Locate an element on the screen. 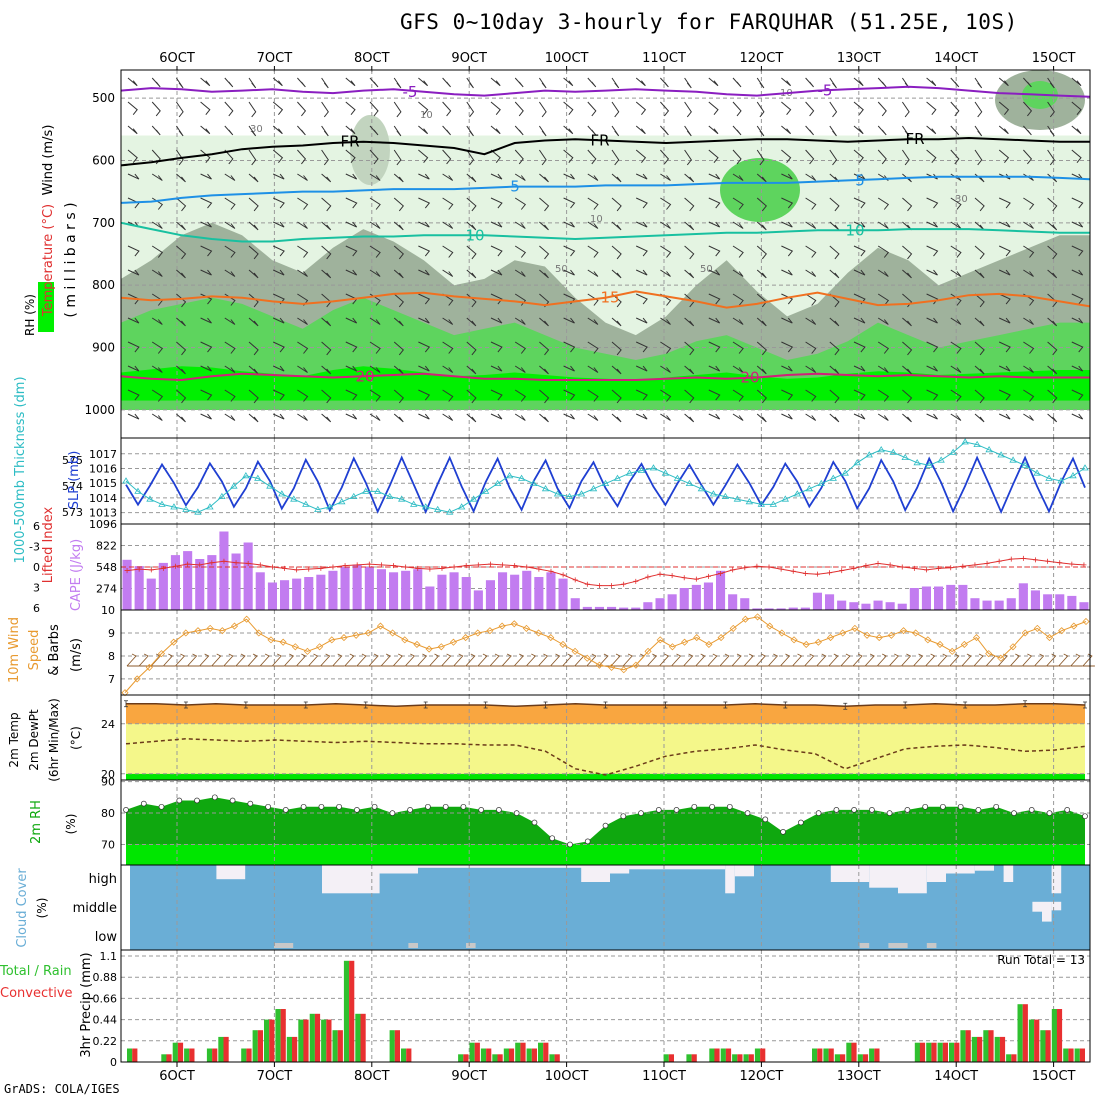 This screenshot has width=1100, height=1100. cloud-clear-low is located at coordinates (893, 945).